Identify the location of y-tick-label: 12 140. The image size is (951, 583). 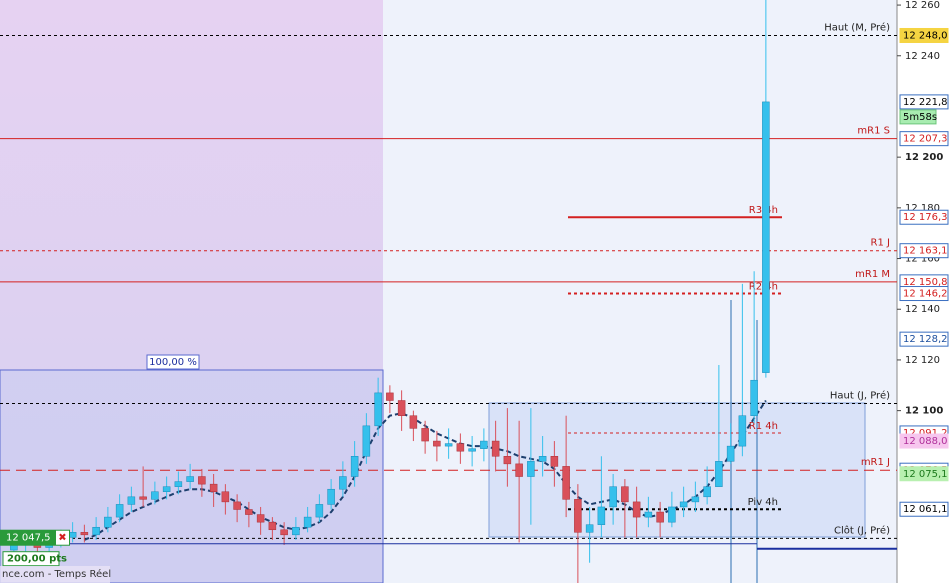
(922, 309).